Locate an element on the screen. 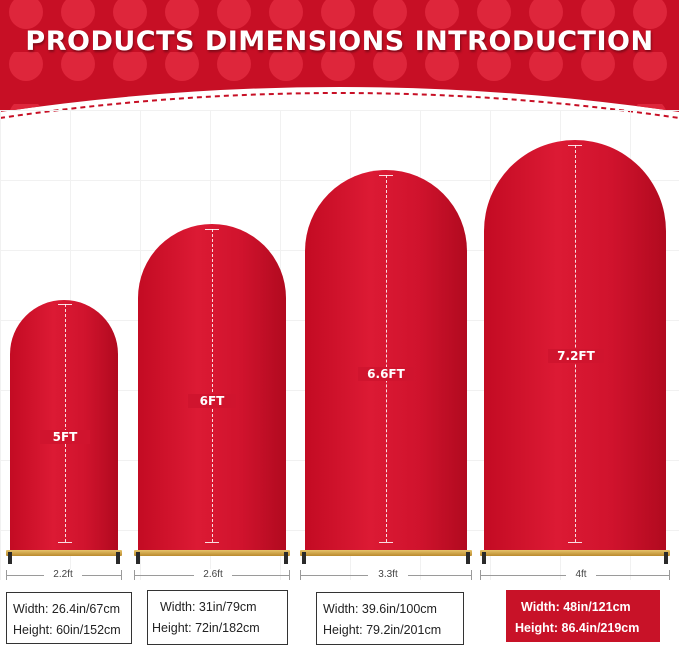 This screenshot has width=679, height=657. spec-box-6-6ft: Width: 39.6in/100cm Height: 79.2in/201cm is located at coordinates (390, 618).